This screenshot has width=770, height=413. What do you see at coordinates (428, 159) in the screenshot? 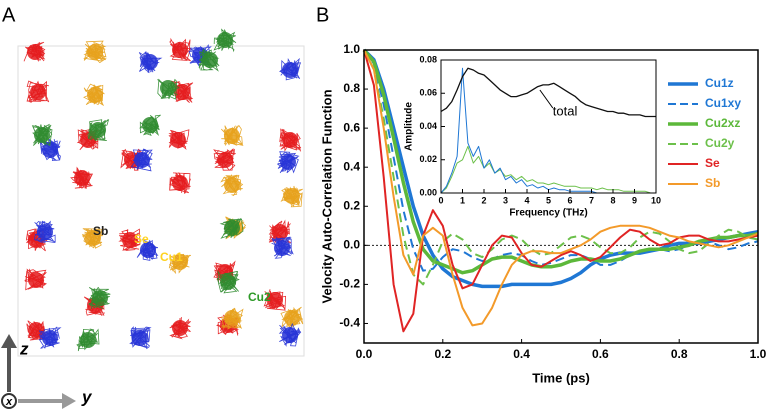
I see `y-tick-label: 0.02` at bounding box center [428, 159].